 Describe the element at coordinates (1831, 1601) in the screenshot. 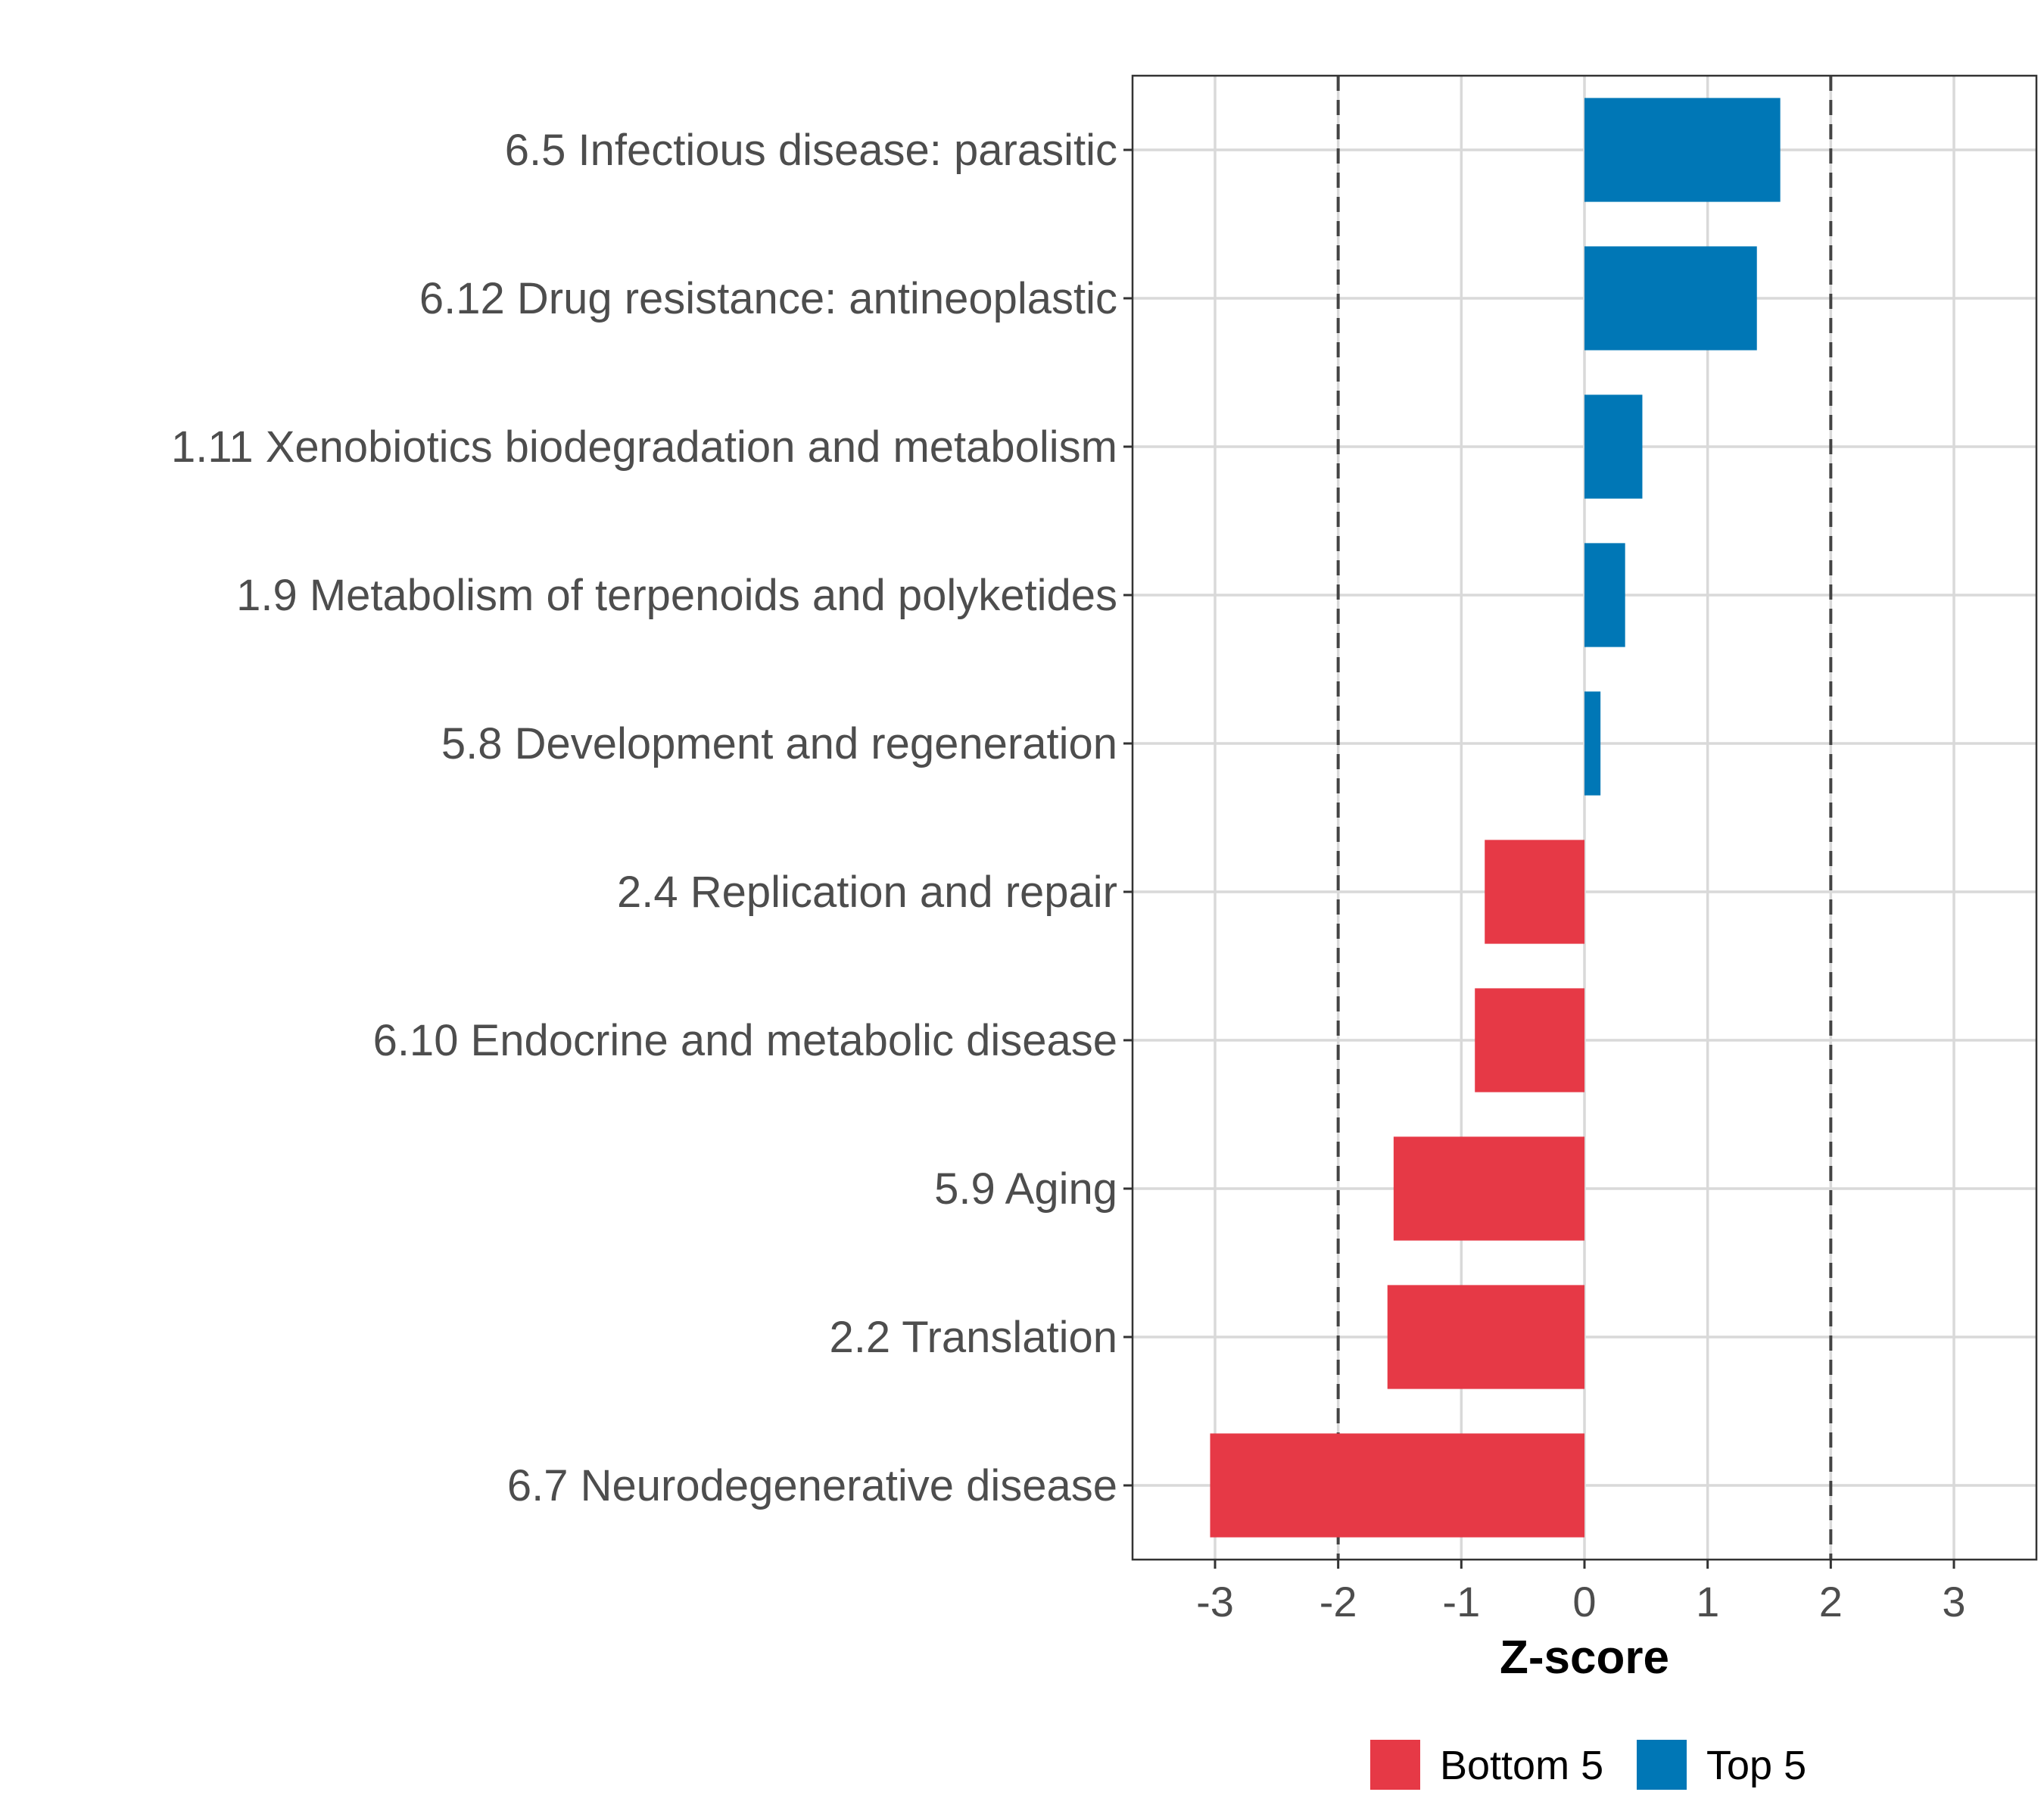

I see `x-tick-label: 2` at that location.